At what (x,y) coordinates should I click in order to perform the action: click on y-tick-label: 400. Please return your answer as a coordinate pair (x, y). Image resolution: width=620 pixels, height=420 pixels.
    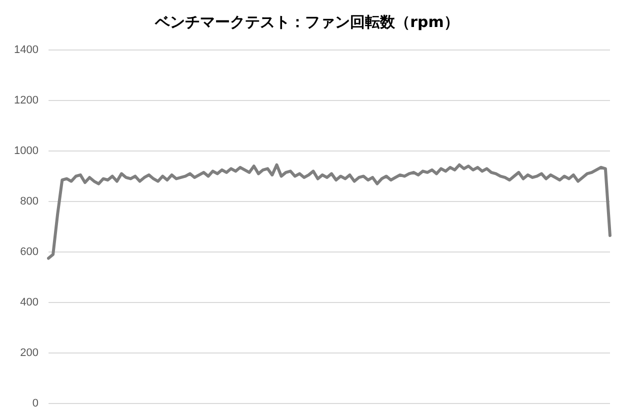
    Looking at the image, I should click on (29, 302).